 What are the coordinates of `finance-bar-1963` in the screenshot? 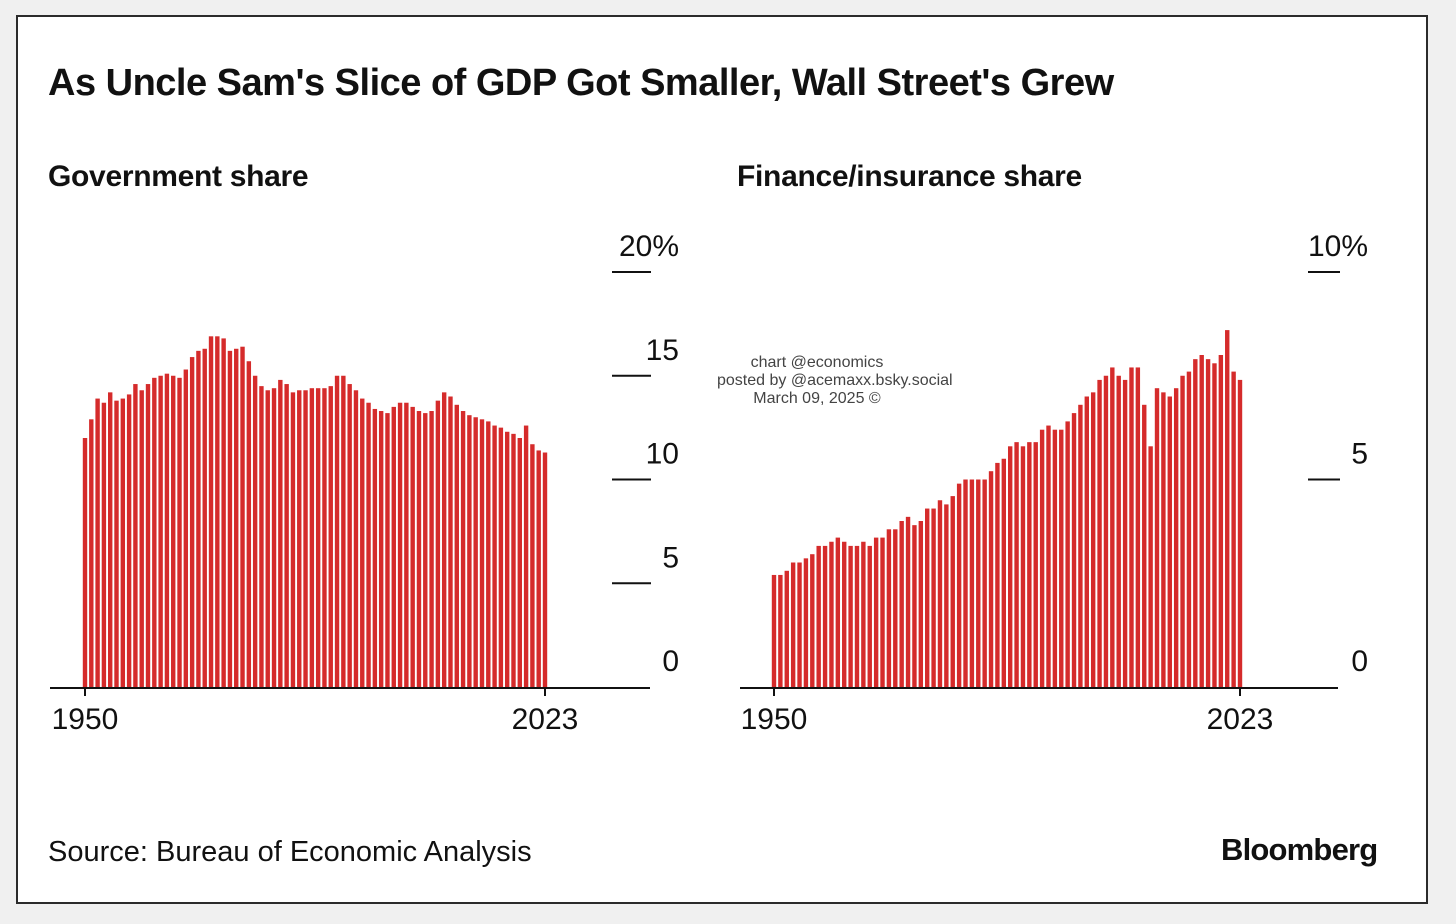 It's located at (857, 616).